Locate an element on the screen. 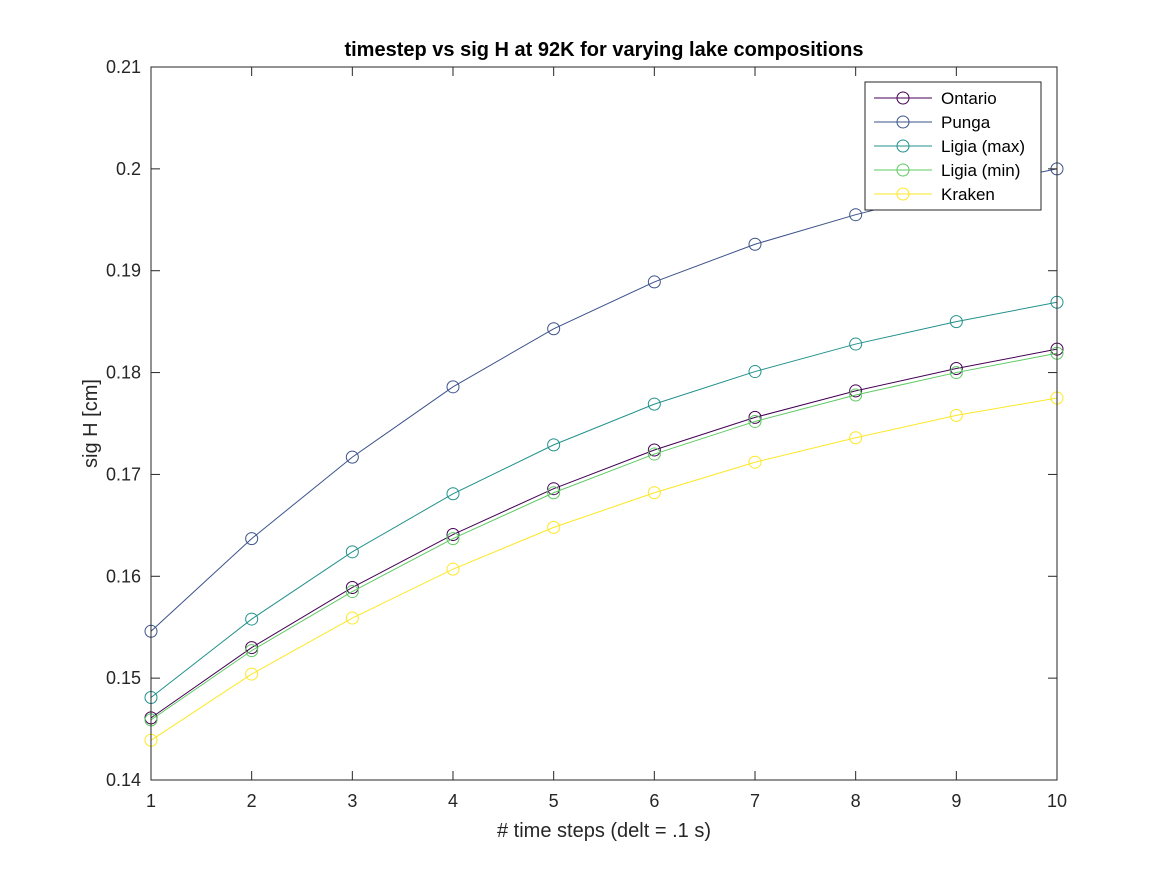 The image size is (1167, 875). legend-label: Ontario is located at coordinates (969, 98).